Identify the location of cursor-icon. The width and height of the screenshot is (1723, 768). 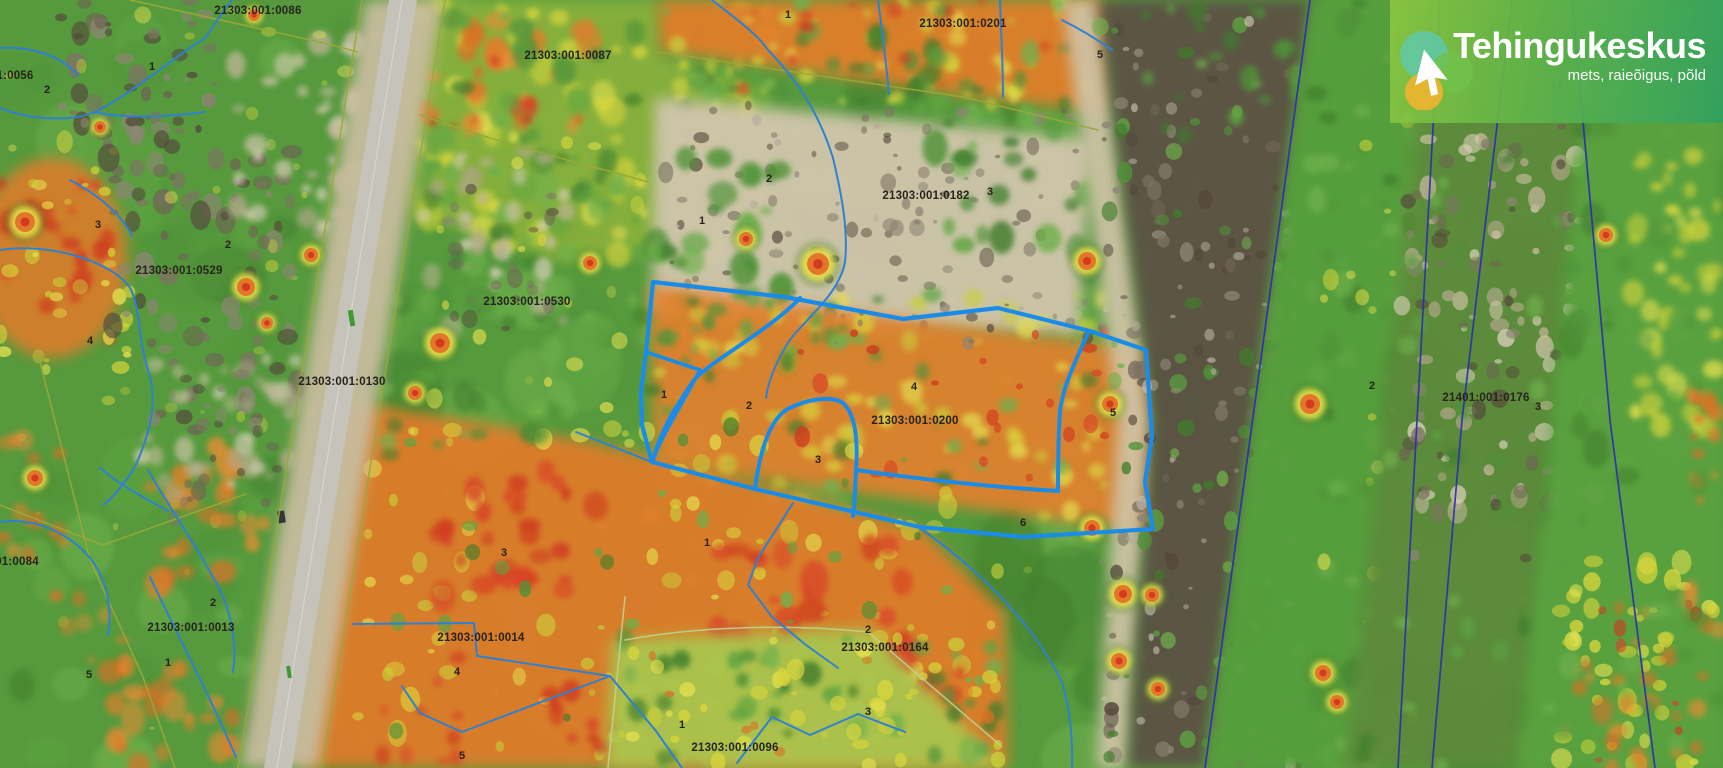
(1431, 72).